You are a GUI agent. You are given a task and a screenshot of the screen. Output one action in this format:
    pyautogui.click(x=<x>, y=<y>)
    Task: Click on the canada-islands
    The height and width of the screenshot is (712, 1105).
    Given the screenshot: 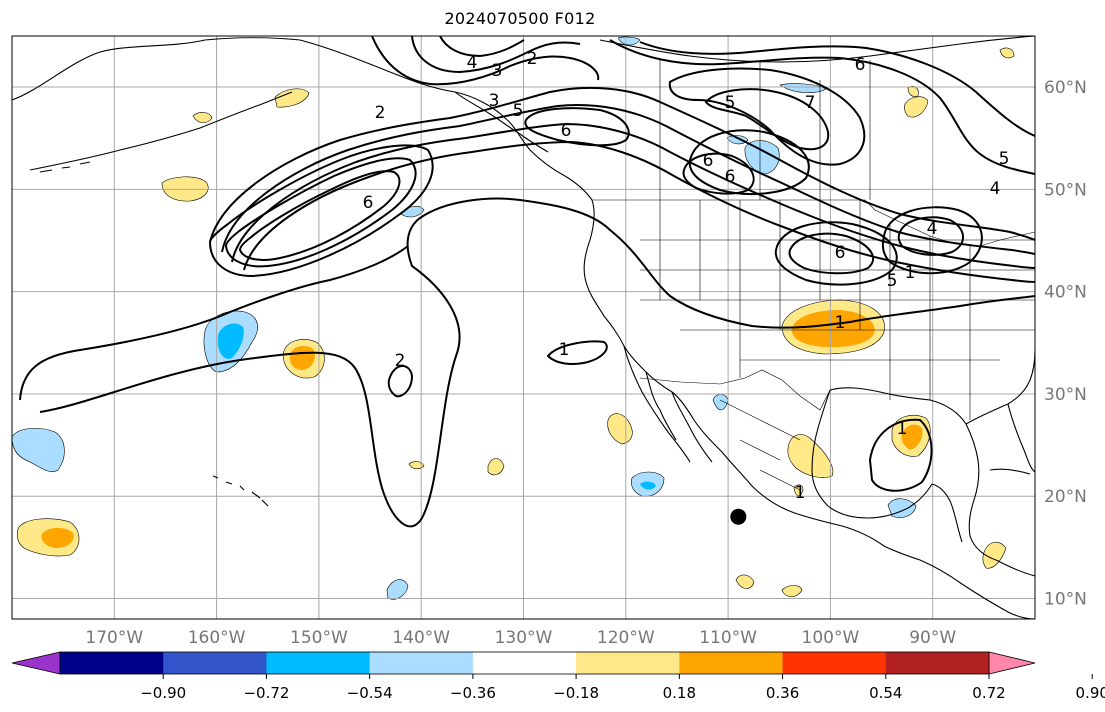 What is the action you would take?
    pyautogui.click(x=501, y=122)
    